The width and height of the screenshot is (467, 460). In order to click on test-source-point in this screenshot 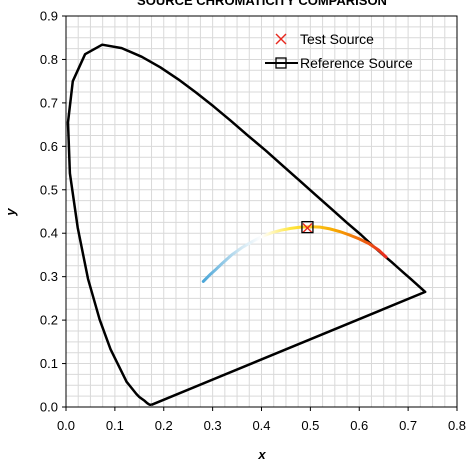, I will do `click(307, 228)`.